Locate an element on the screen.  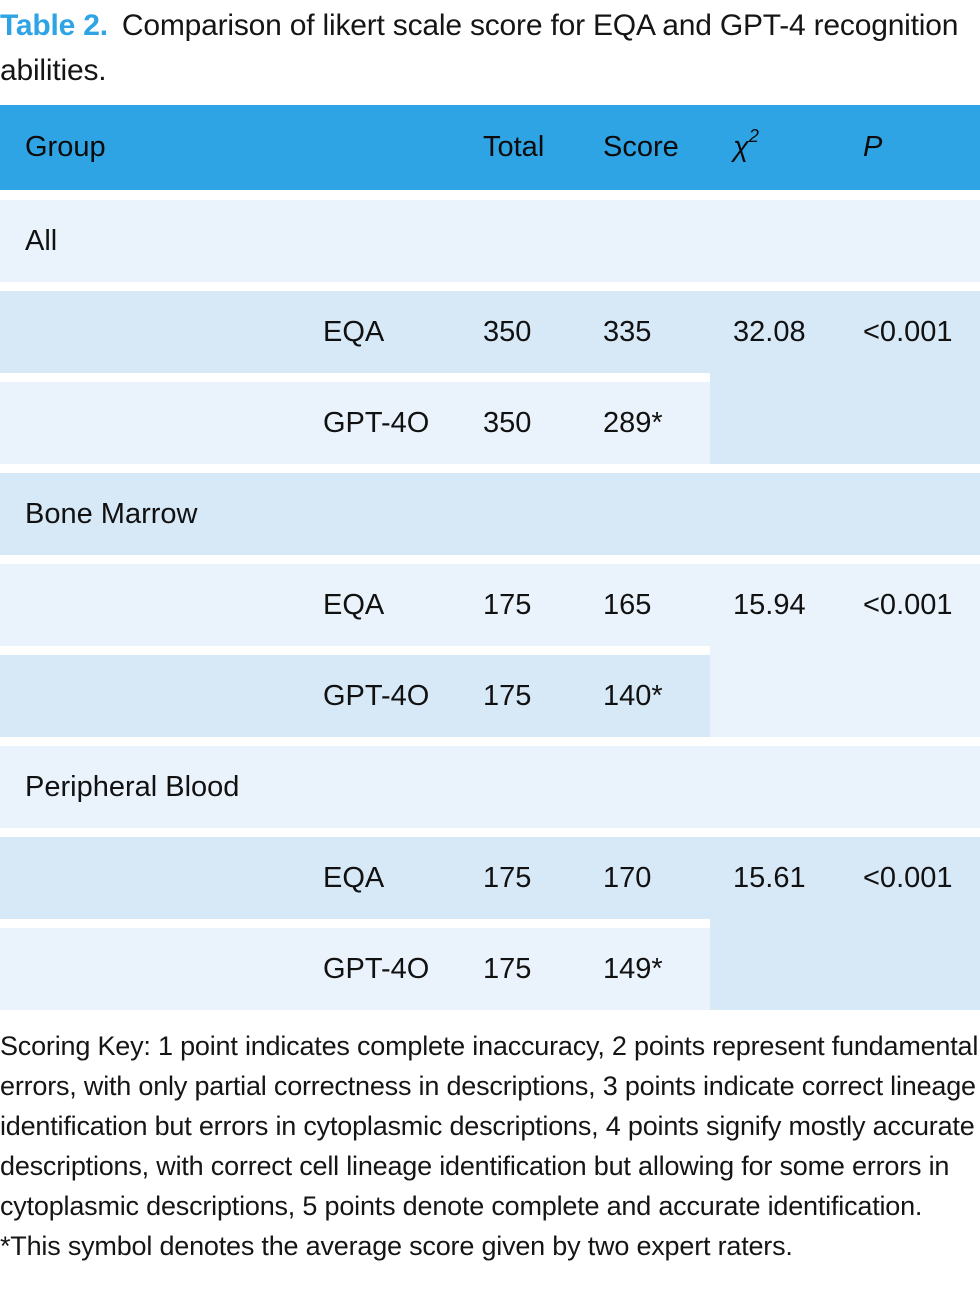
data-row-pair-all: EQA 350 335 32.08 <0.001 GPT-4O 350 289* is located at coordinates (490, 377).